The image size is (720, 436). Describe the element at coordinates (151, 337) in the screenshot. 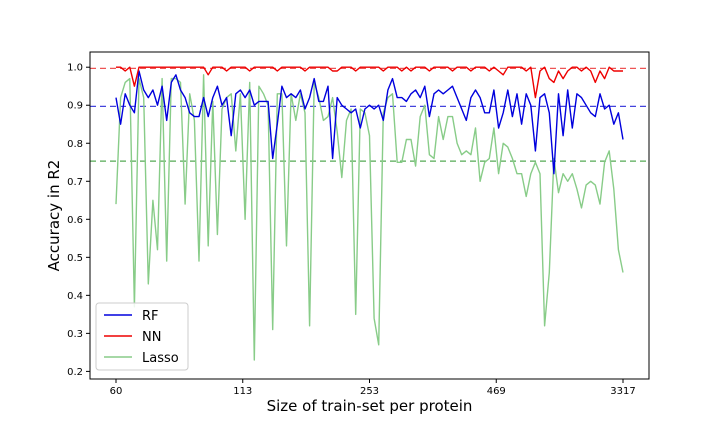

I see `legend-label-nn: NN` at that location.